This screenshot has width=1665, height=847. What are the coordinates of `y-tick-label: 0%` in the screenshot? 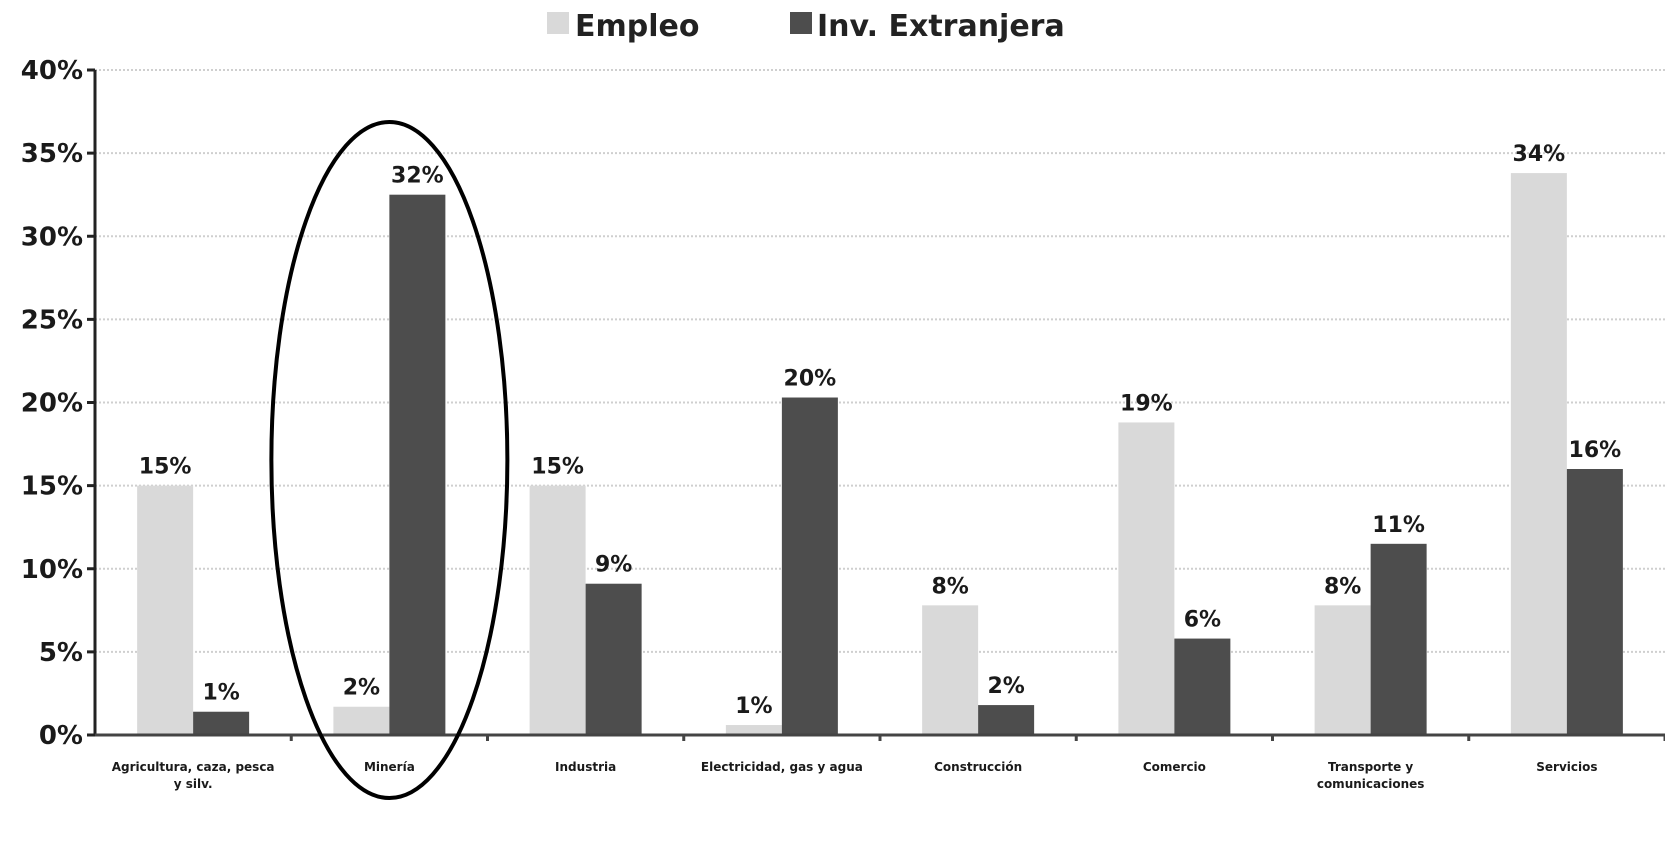 It's located at (61, 736).